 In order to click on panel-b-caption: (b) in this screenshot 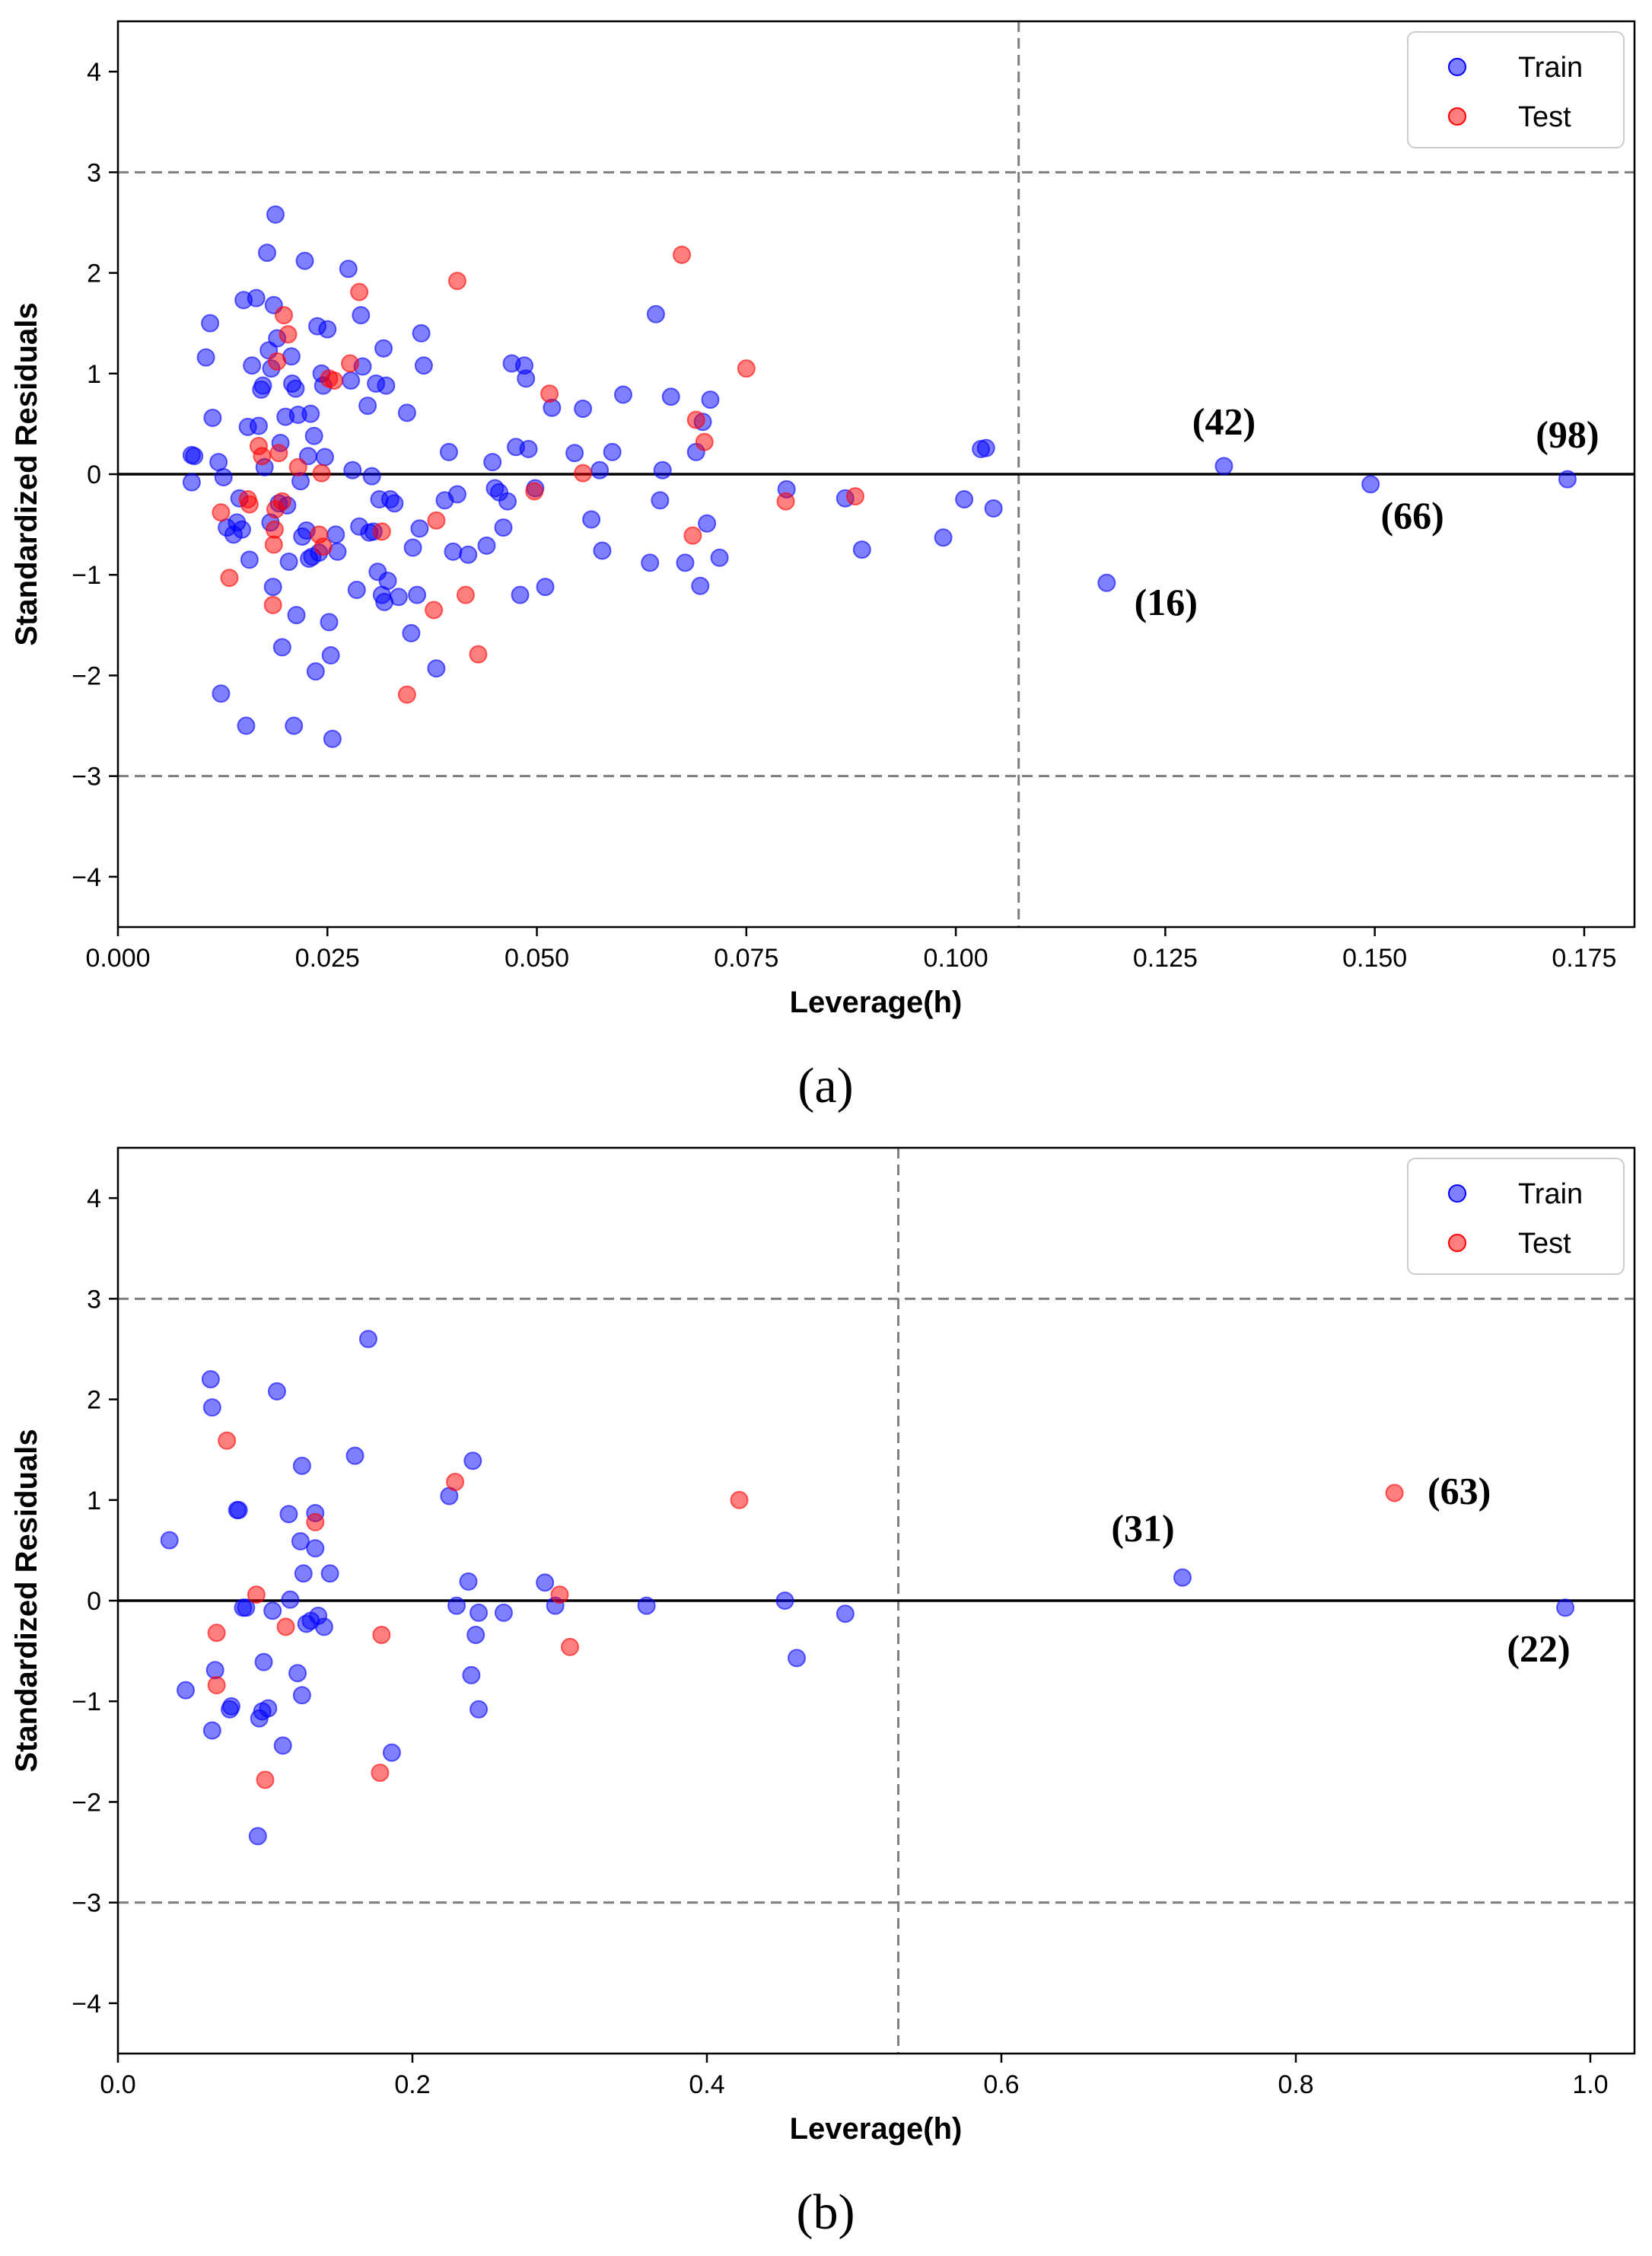, I will do `click(826, 2212)`.